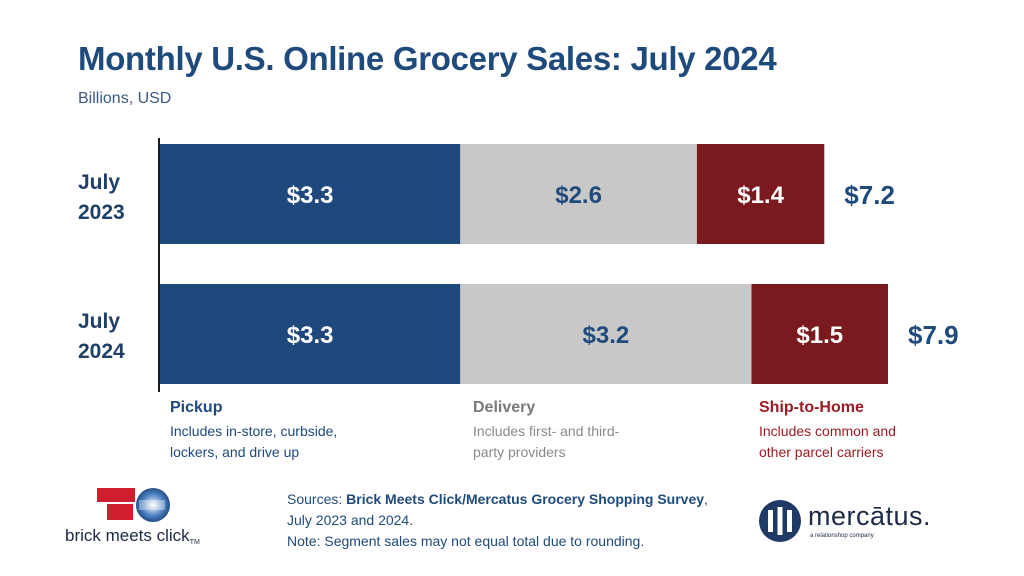 The image size is (1024, 576). Describe the element at coordinates (869, 195) in the screenshot. I see `total-label-2023: $7.2` at that location.